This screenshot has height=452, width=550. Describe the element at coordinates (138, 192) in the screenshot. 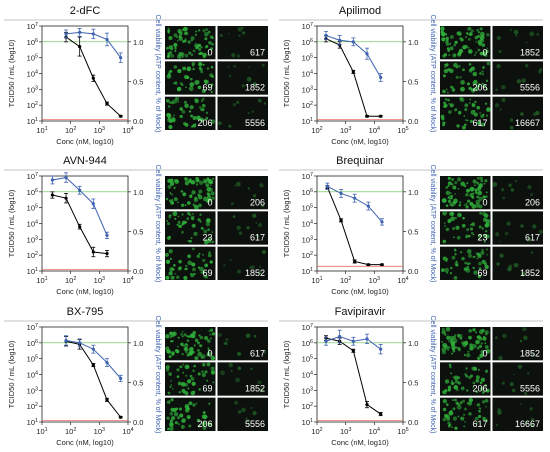

I see `y2-tick-label: 1.0` at that location.